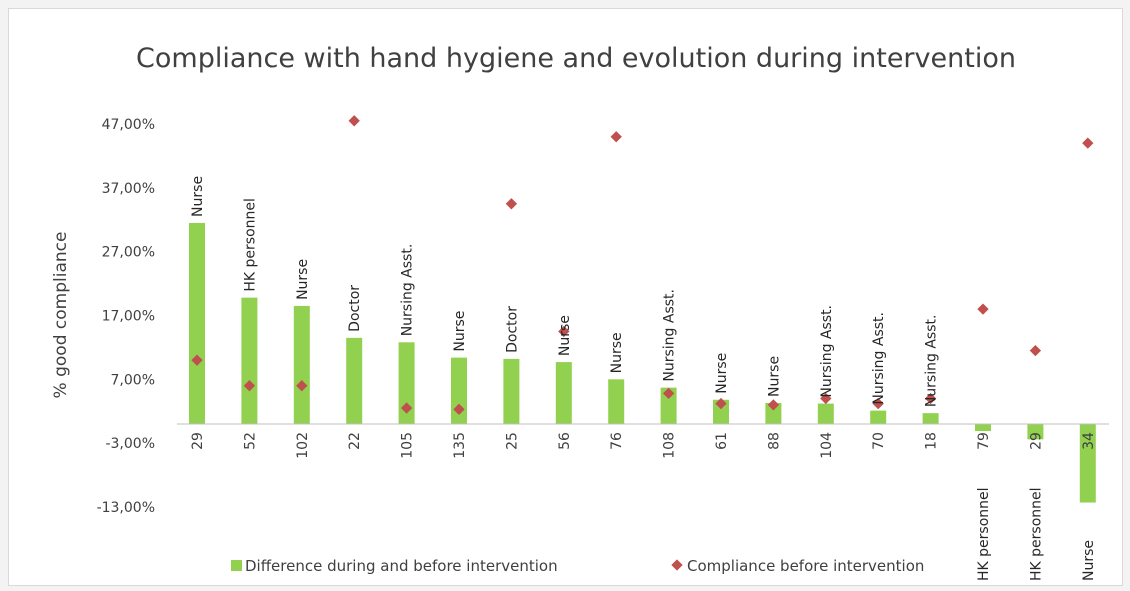 This screenshot has height=591, width=1130. I want to click on x-tick-label: 88, so click(774, 441).